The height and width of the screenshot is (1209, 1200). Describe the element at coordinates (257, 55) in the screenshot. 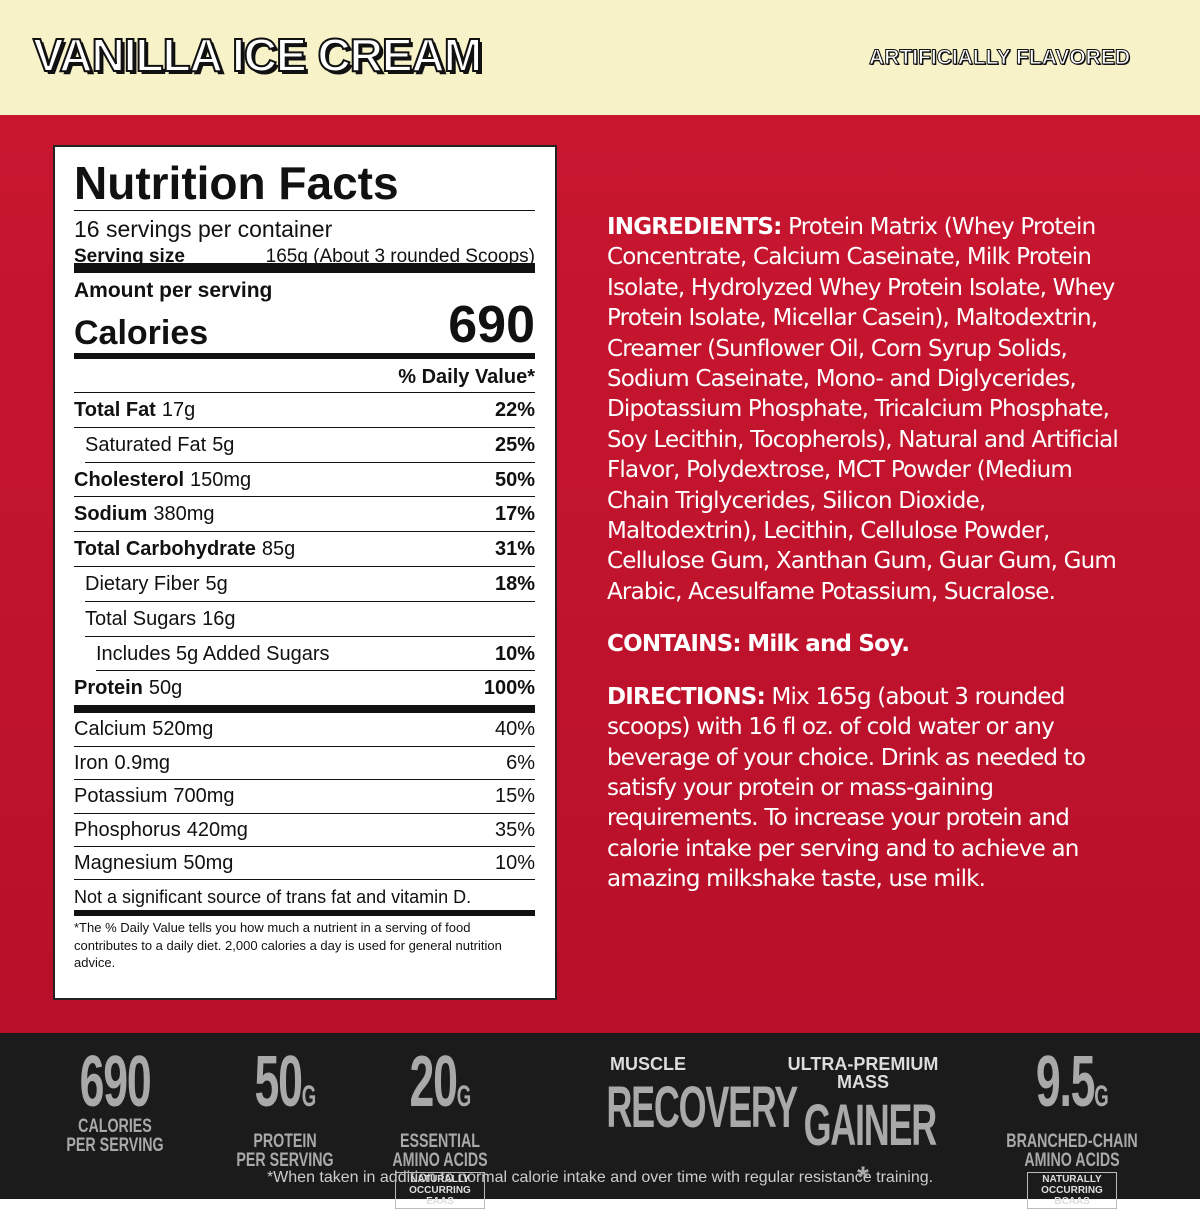

I see `flavor-title: VANILLA ICE CREAM` at that location.